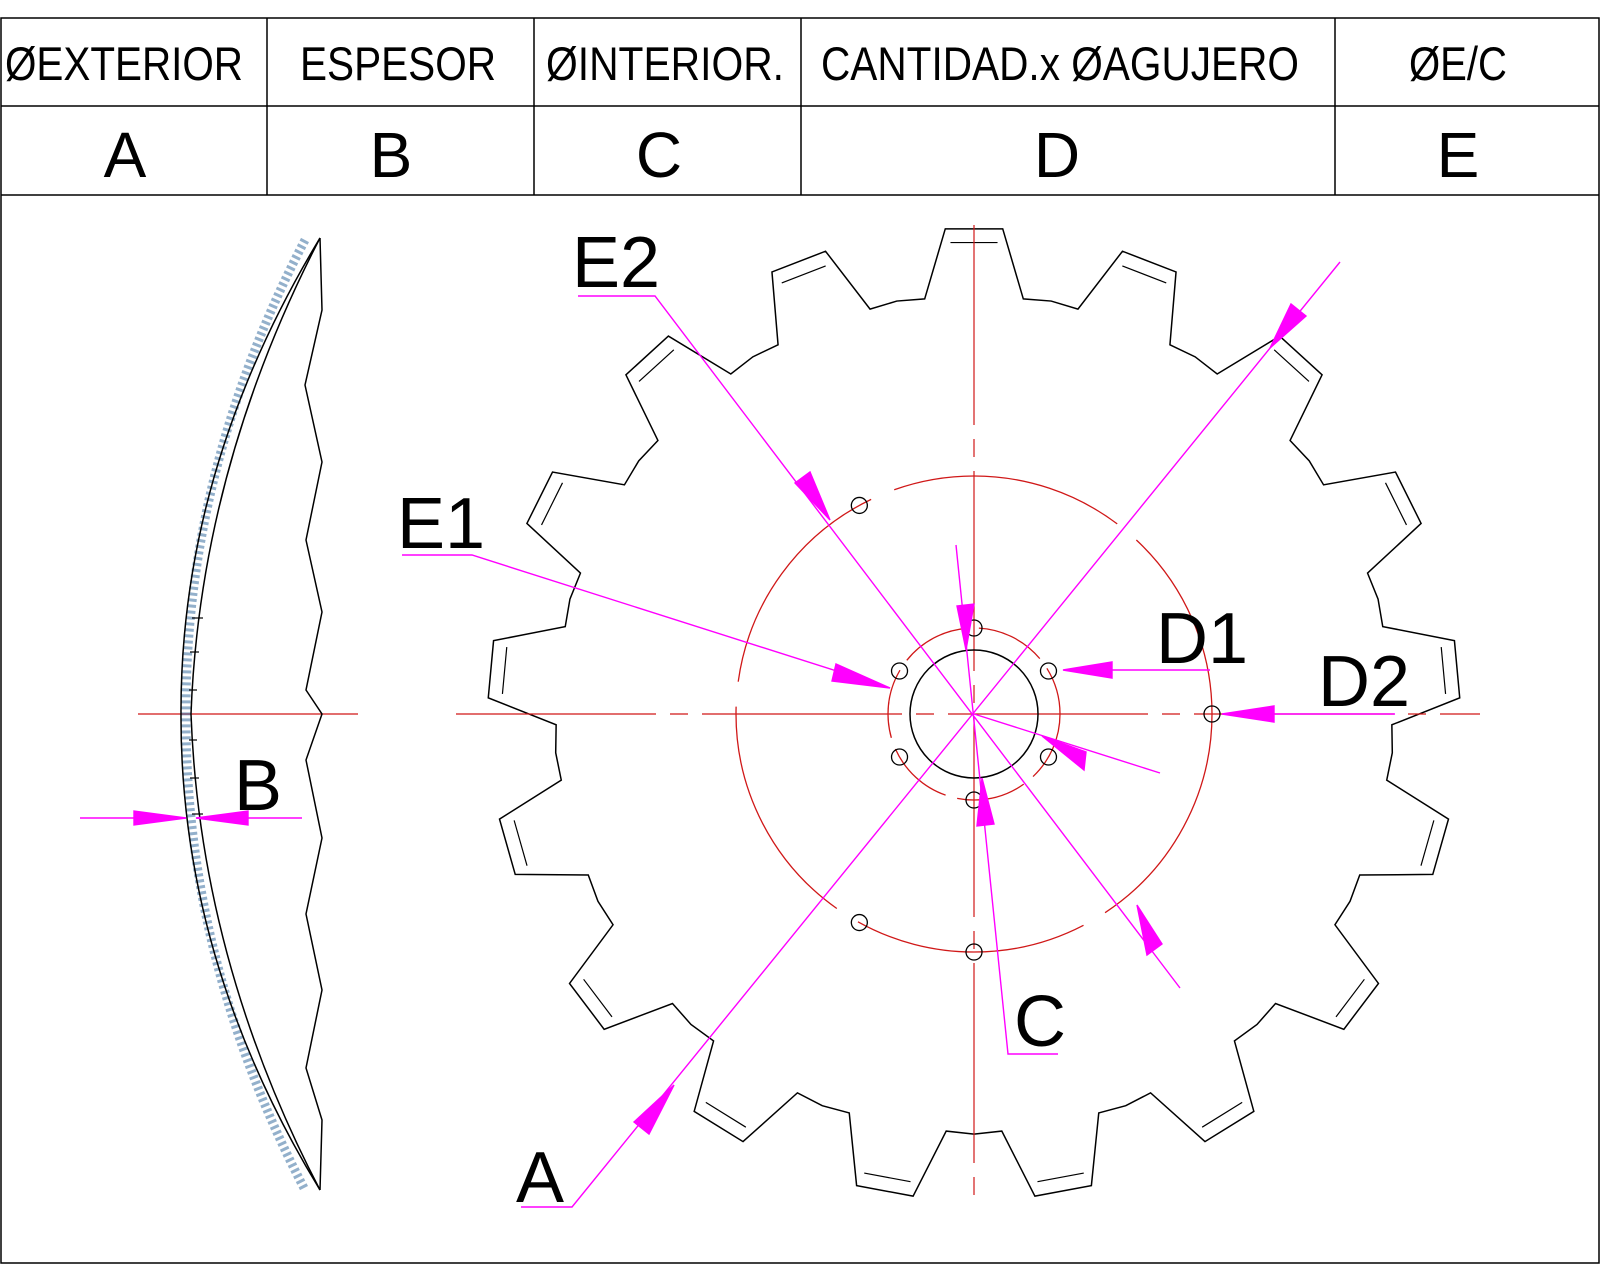 The width and height of the screenshot is (1600, 1280). I want to click on mounting-holes, so click(1035, 728).